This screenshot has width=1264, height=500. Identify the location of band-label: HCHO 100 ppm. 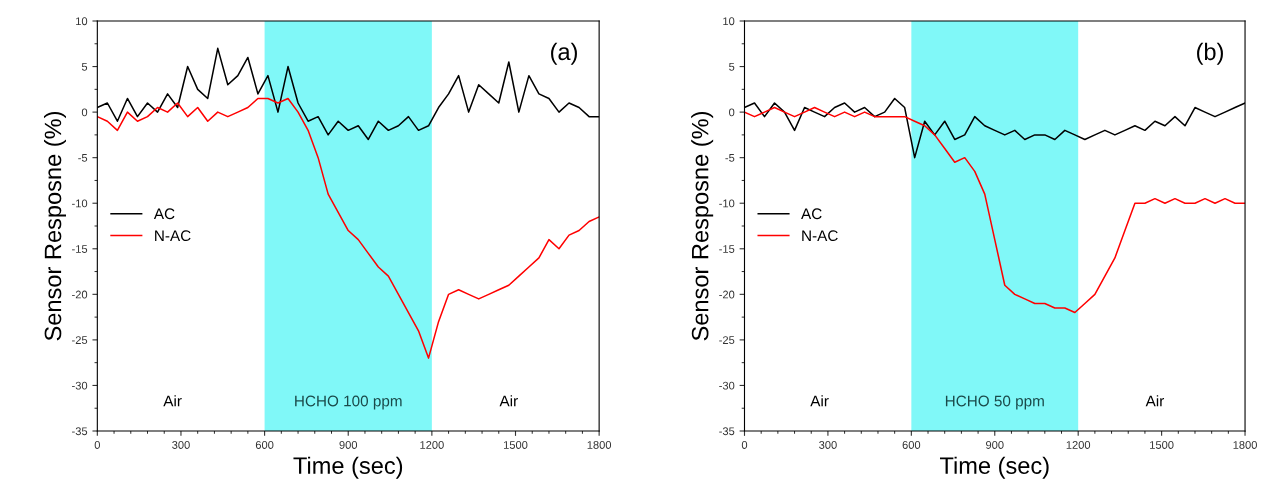
(348, 402).